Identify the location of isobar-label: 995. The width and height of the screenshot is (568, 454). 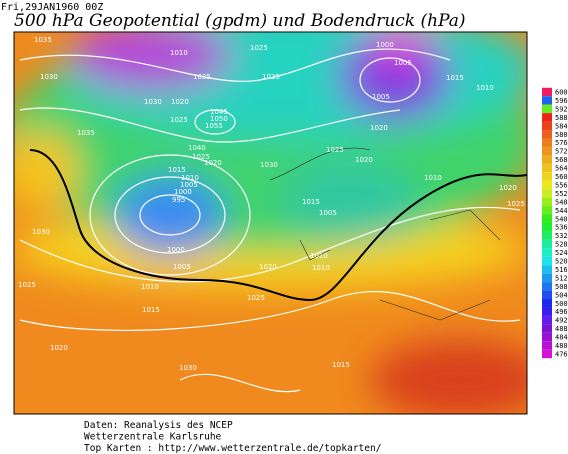
(178, 200).